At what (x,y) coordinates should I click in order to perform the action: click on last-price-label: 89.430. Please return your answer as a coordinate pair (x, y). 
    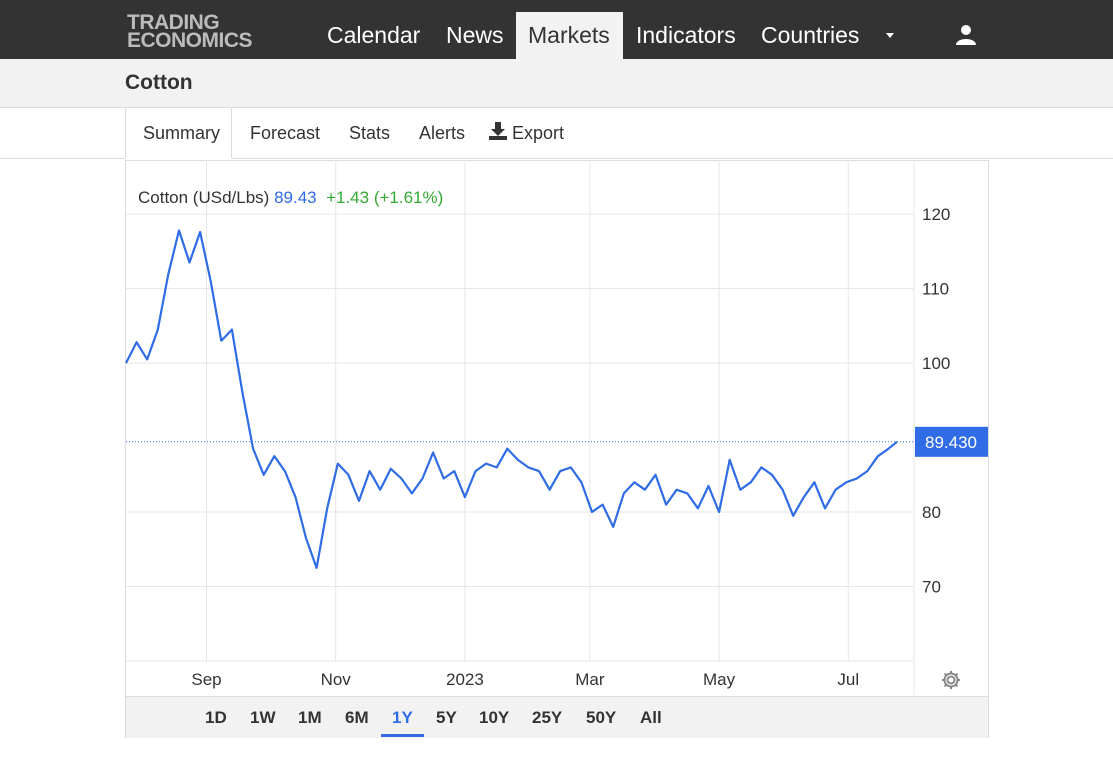
    Looking at the image, I should click on (951, 442).